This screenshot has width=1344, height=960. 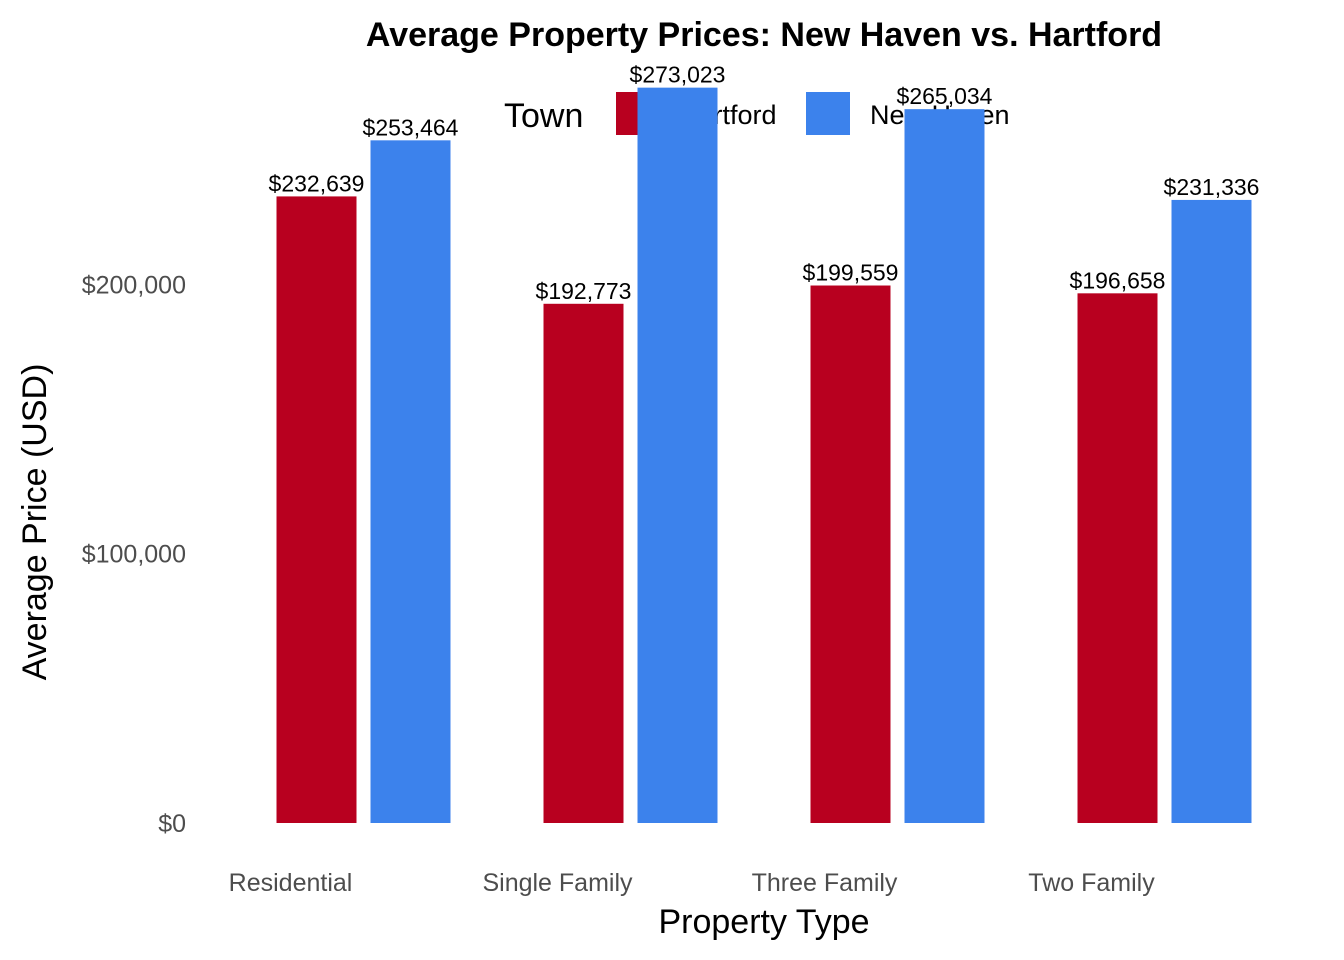 I want to click on data-label: $196,658, so click(x=1118, y=280).